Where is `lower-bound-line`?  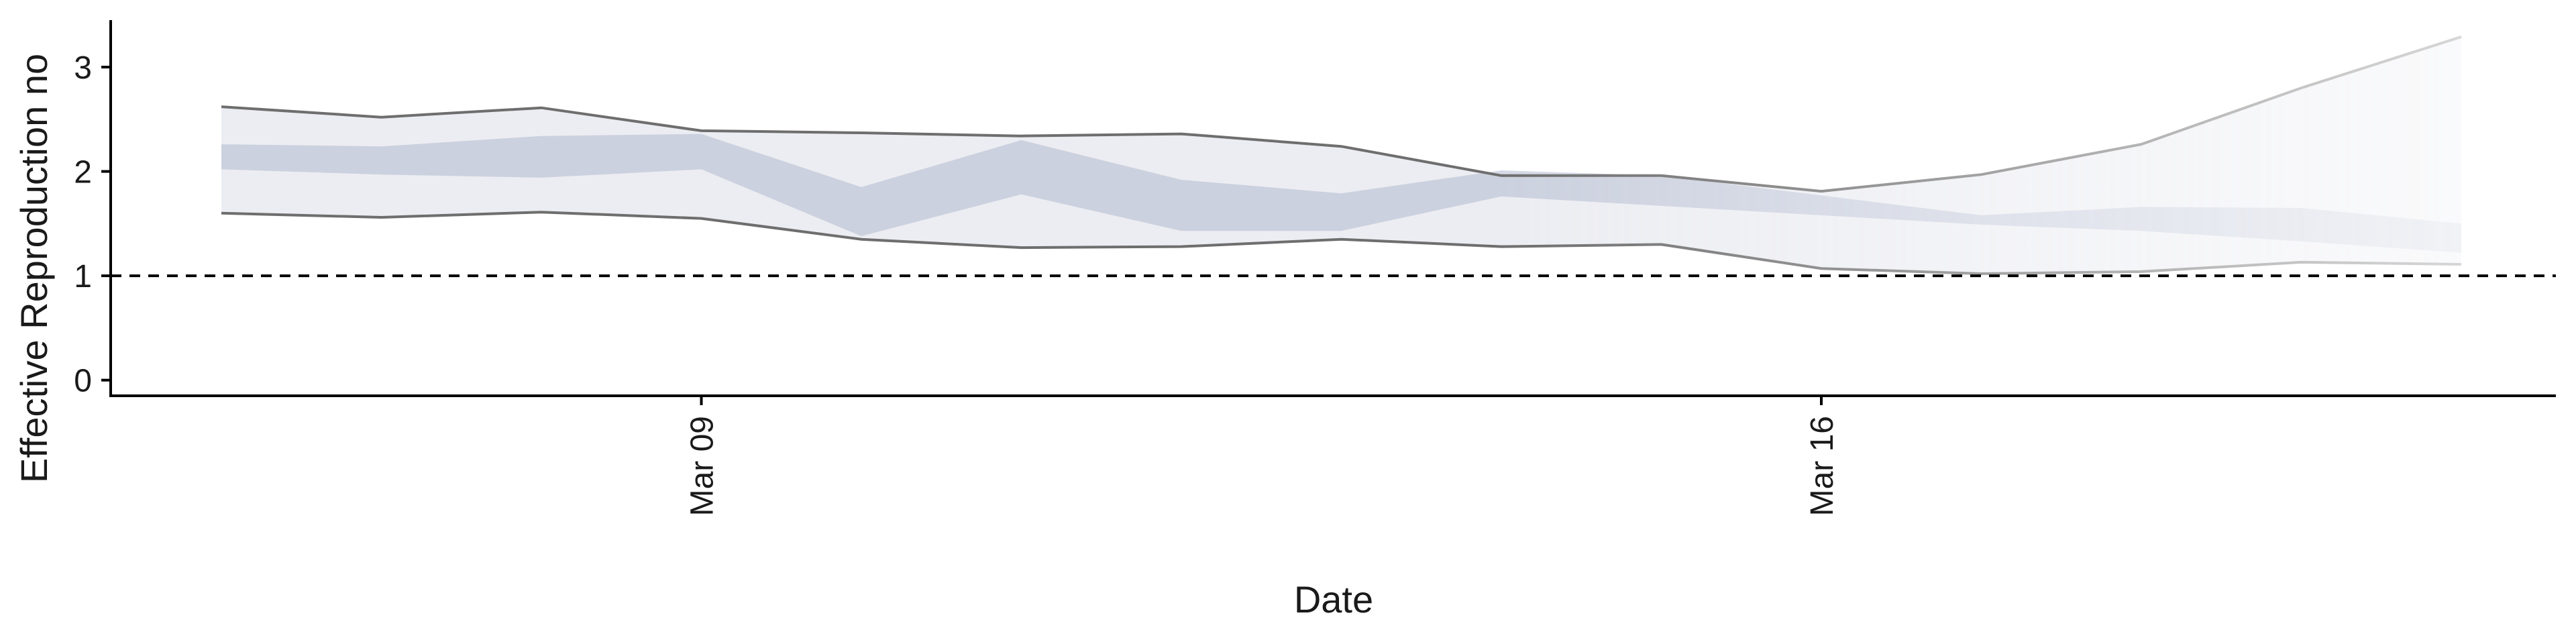 lower-bound-line is located at coordinates (1341, 243).